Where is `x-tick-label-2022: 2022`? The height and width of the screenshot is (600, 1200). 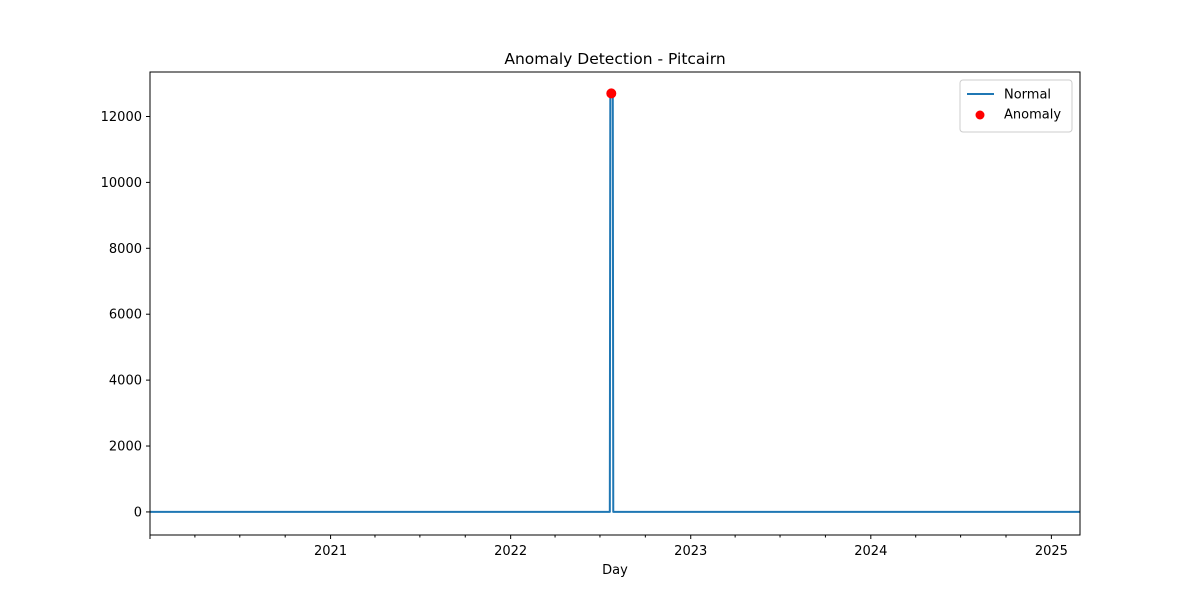 x-tick-label-2022: 2022 is located at coordinates (510, 551).